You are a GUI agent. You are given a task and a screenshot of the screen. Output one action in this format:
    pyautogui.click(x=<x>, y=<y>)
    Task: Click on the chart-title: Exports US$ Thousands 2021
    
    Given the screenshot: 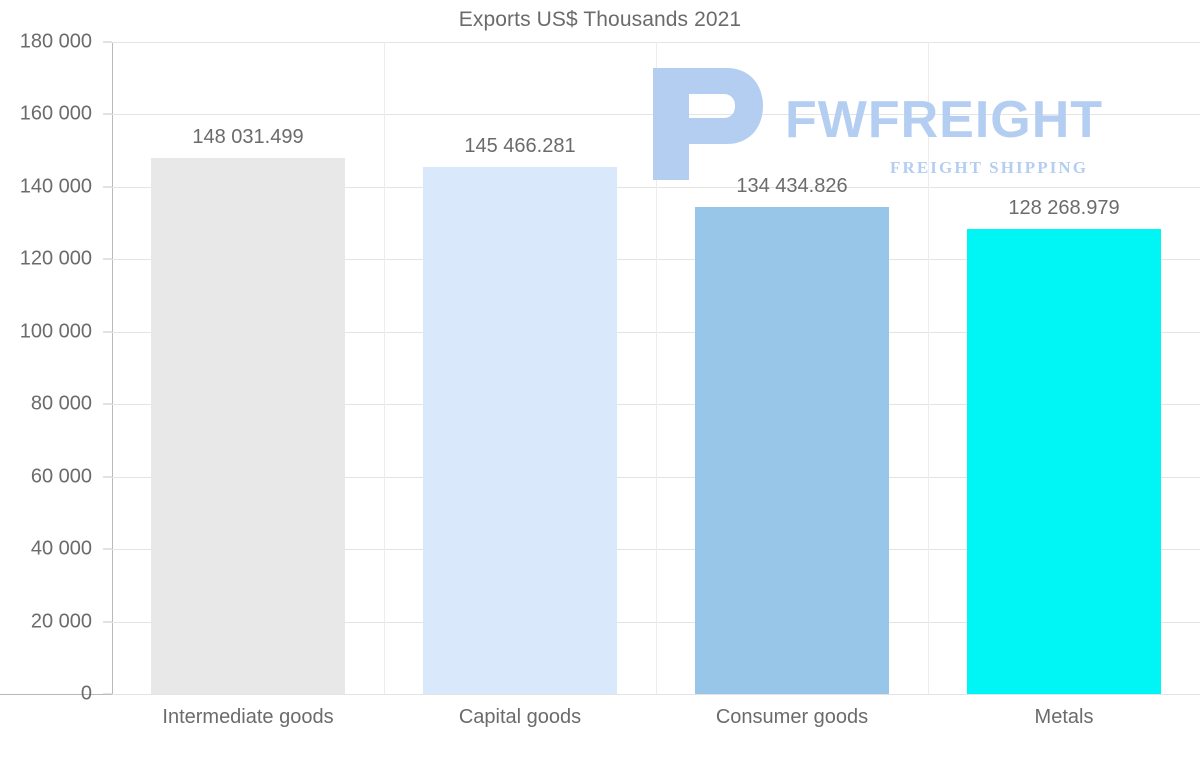 What is the action you would take?
    pyautogui.click(x=600, y=19)
    